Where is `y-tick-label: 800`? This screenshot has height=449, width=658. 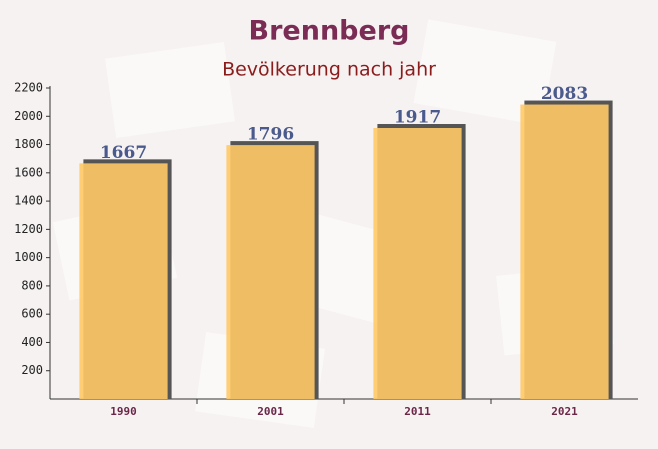
y-tick-label: 800 is located at coordinates (32, 285).